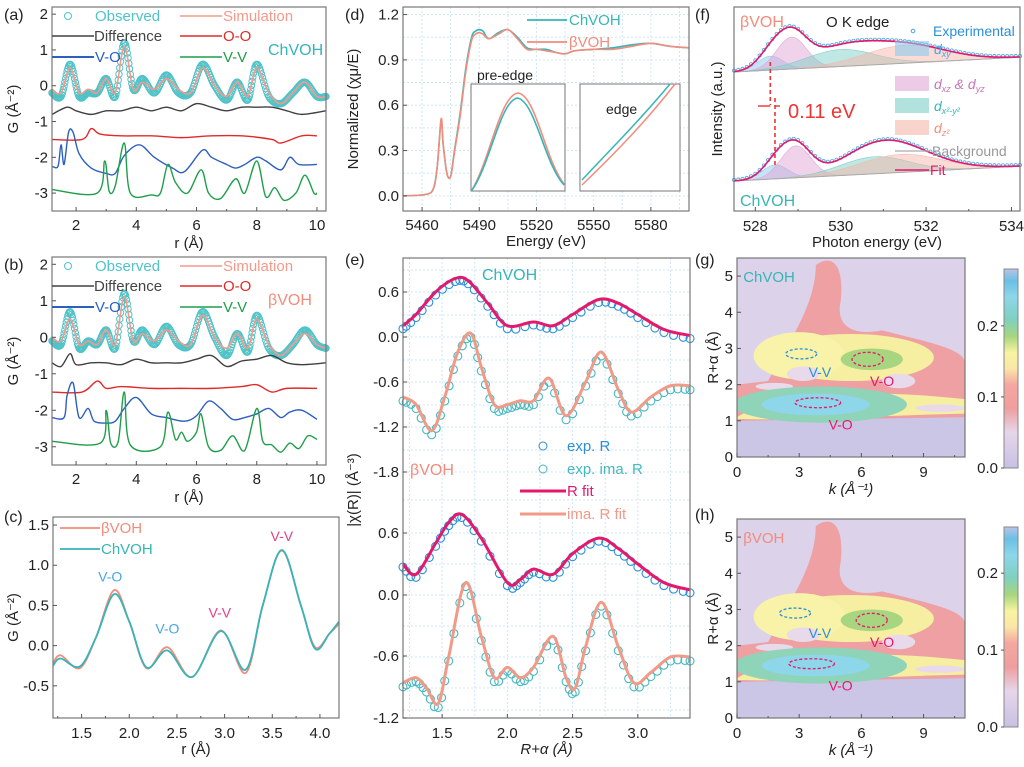  Describe the element at coordinates (621, 109) in the screenshot. I see `inset-label: edge` at that location.